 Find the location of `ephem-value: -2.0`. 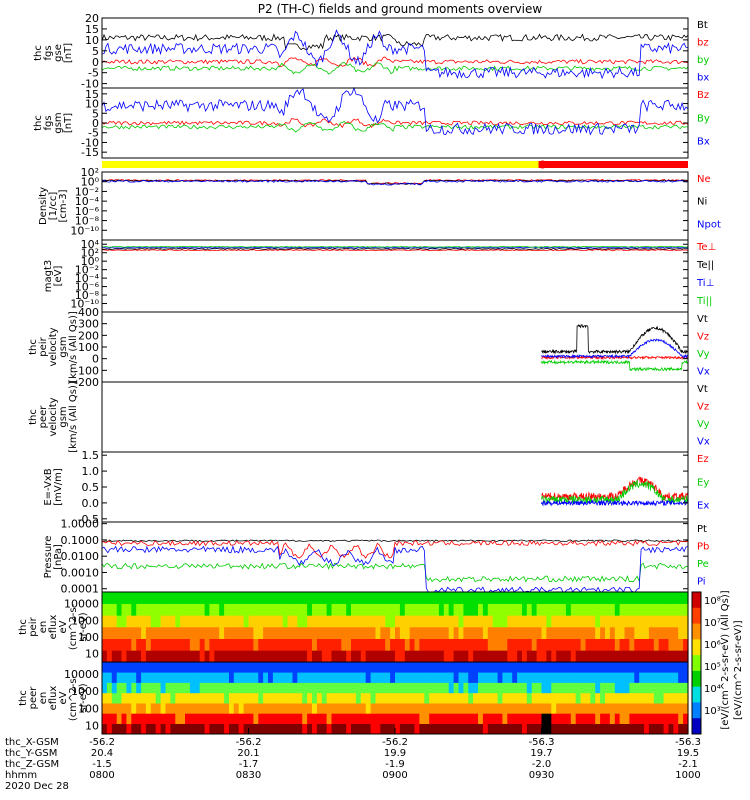

ephem-value: -2.0 is located at coordinates (542, 764).